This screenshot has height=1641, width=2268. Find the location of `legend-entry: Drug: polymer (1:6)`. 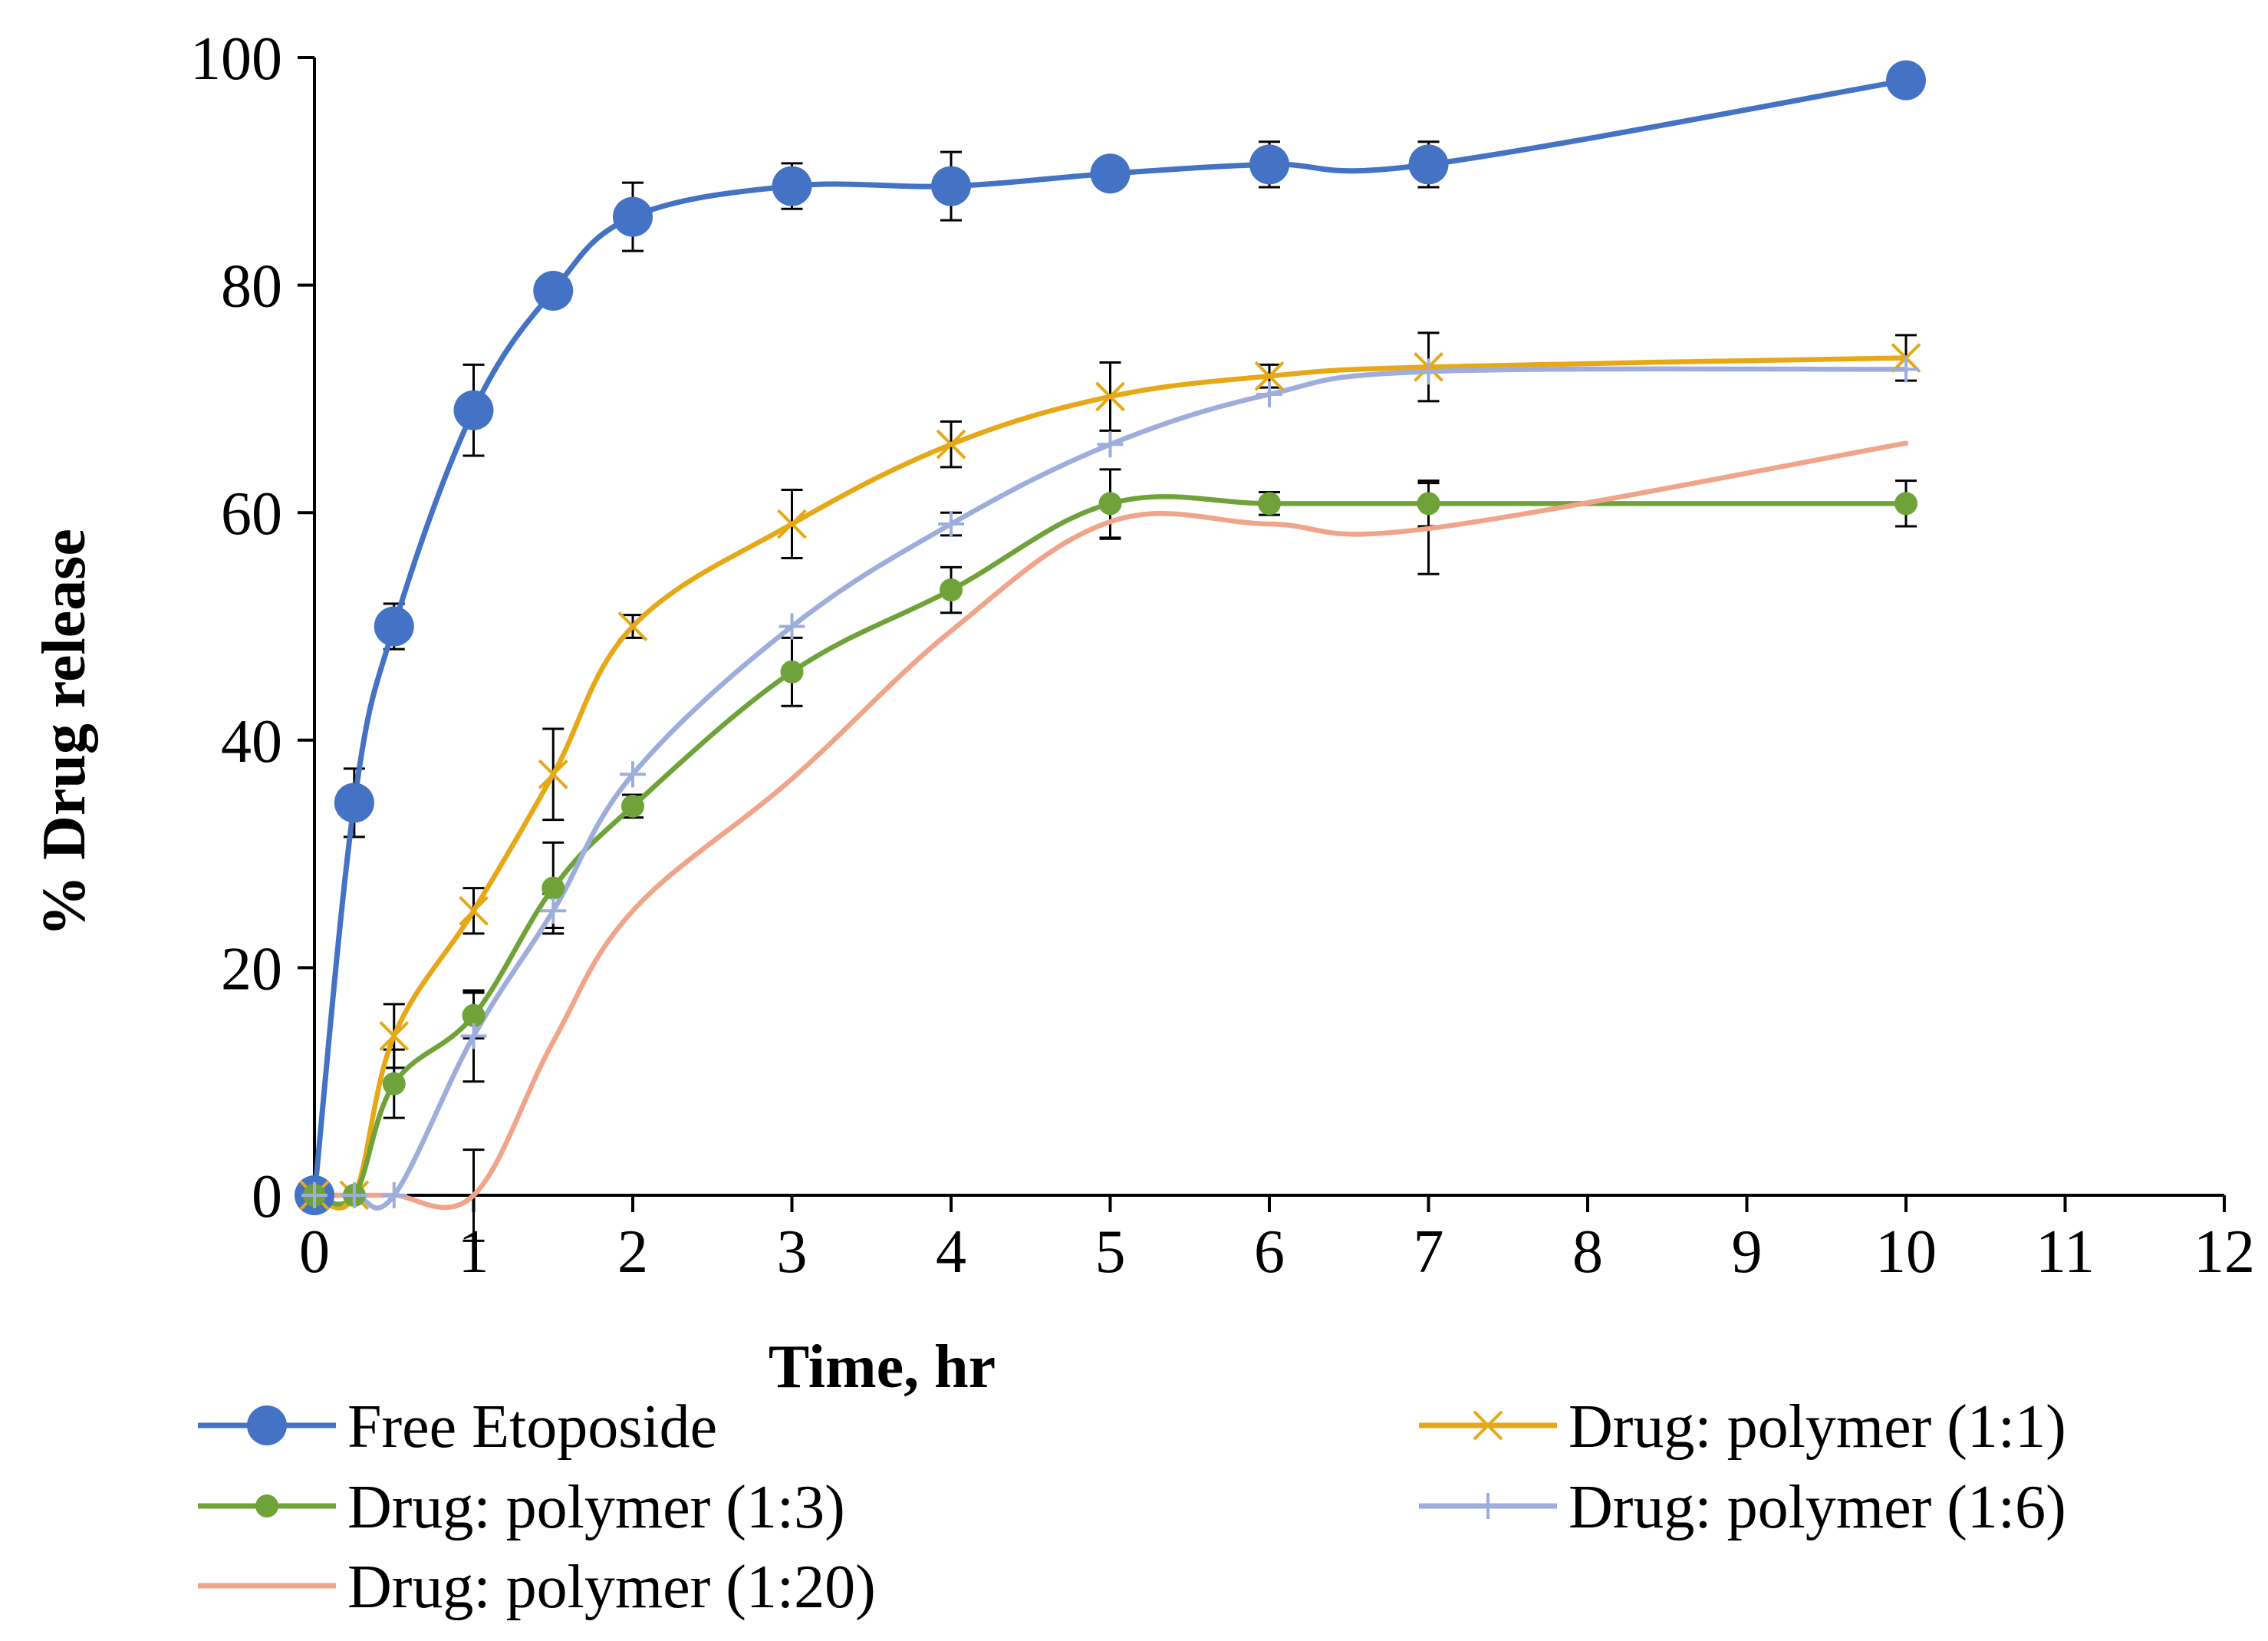

legend-entry: Drug: polymer (1:6) is located at coordinates (1742, 1507).